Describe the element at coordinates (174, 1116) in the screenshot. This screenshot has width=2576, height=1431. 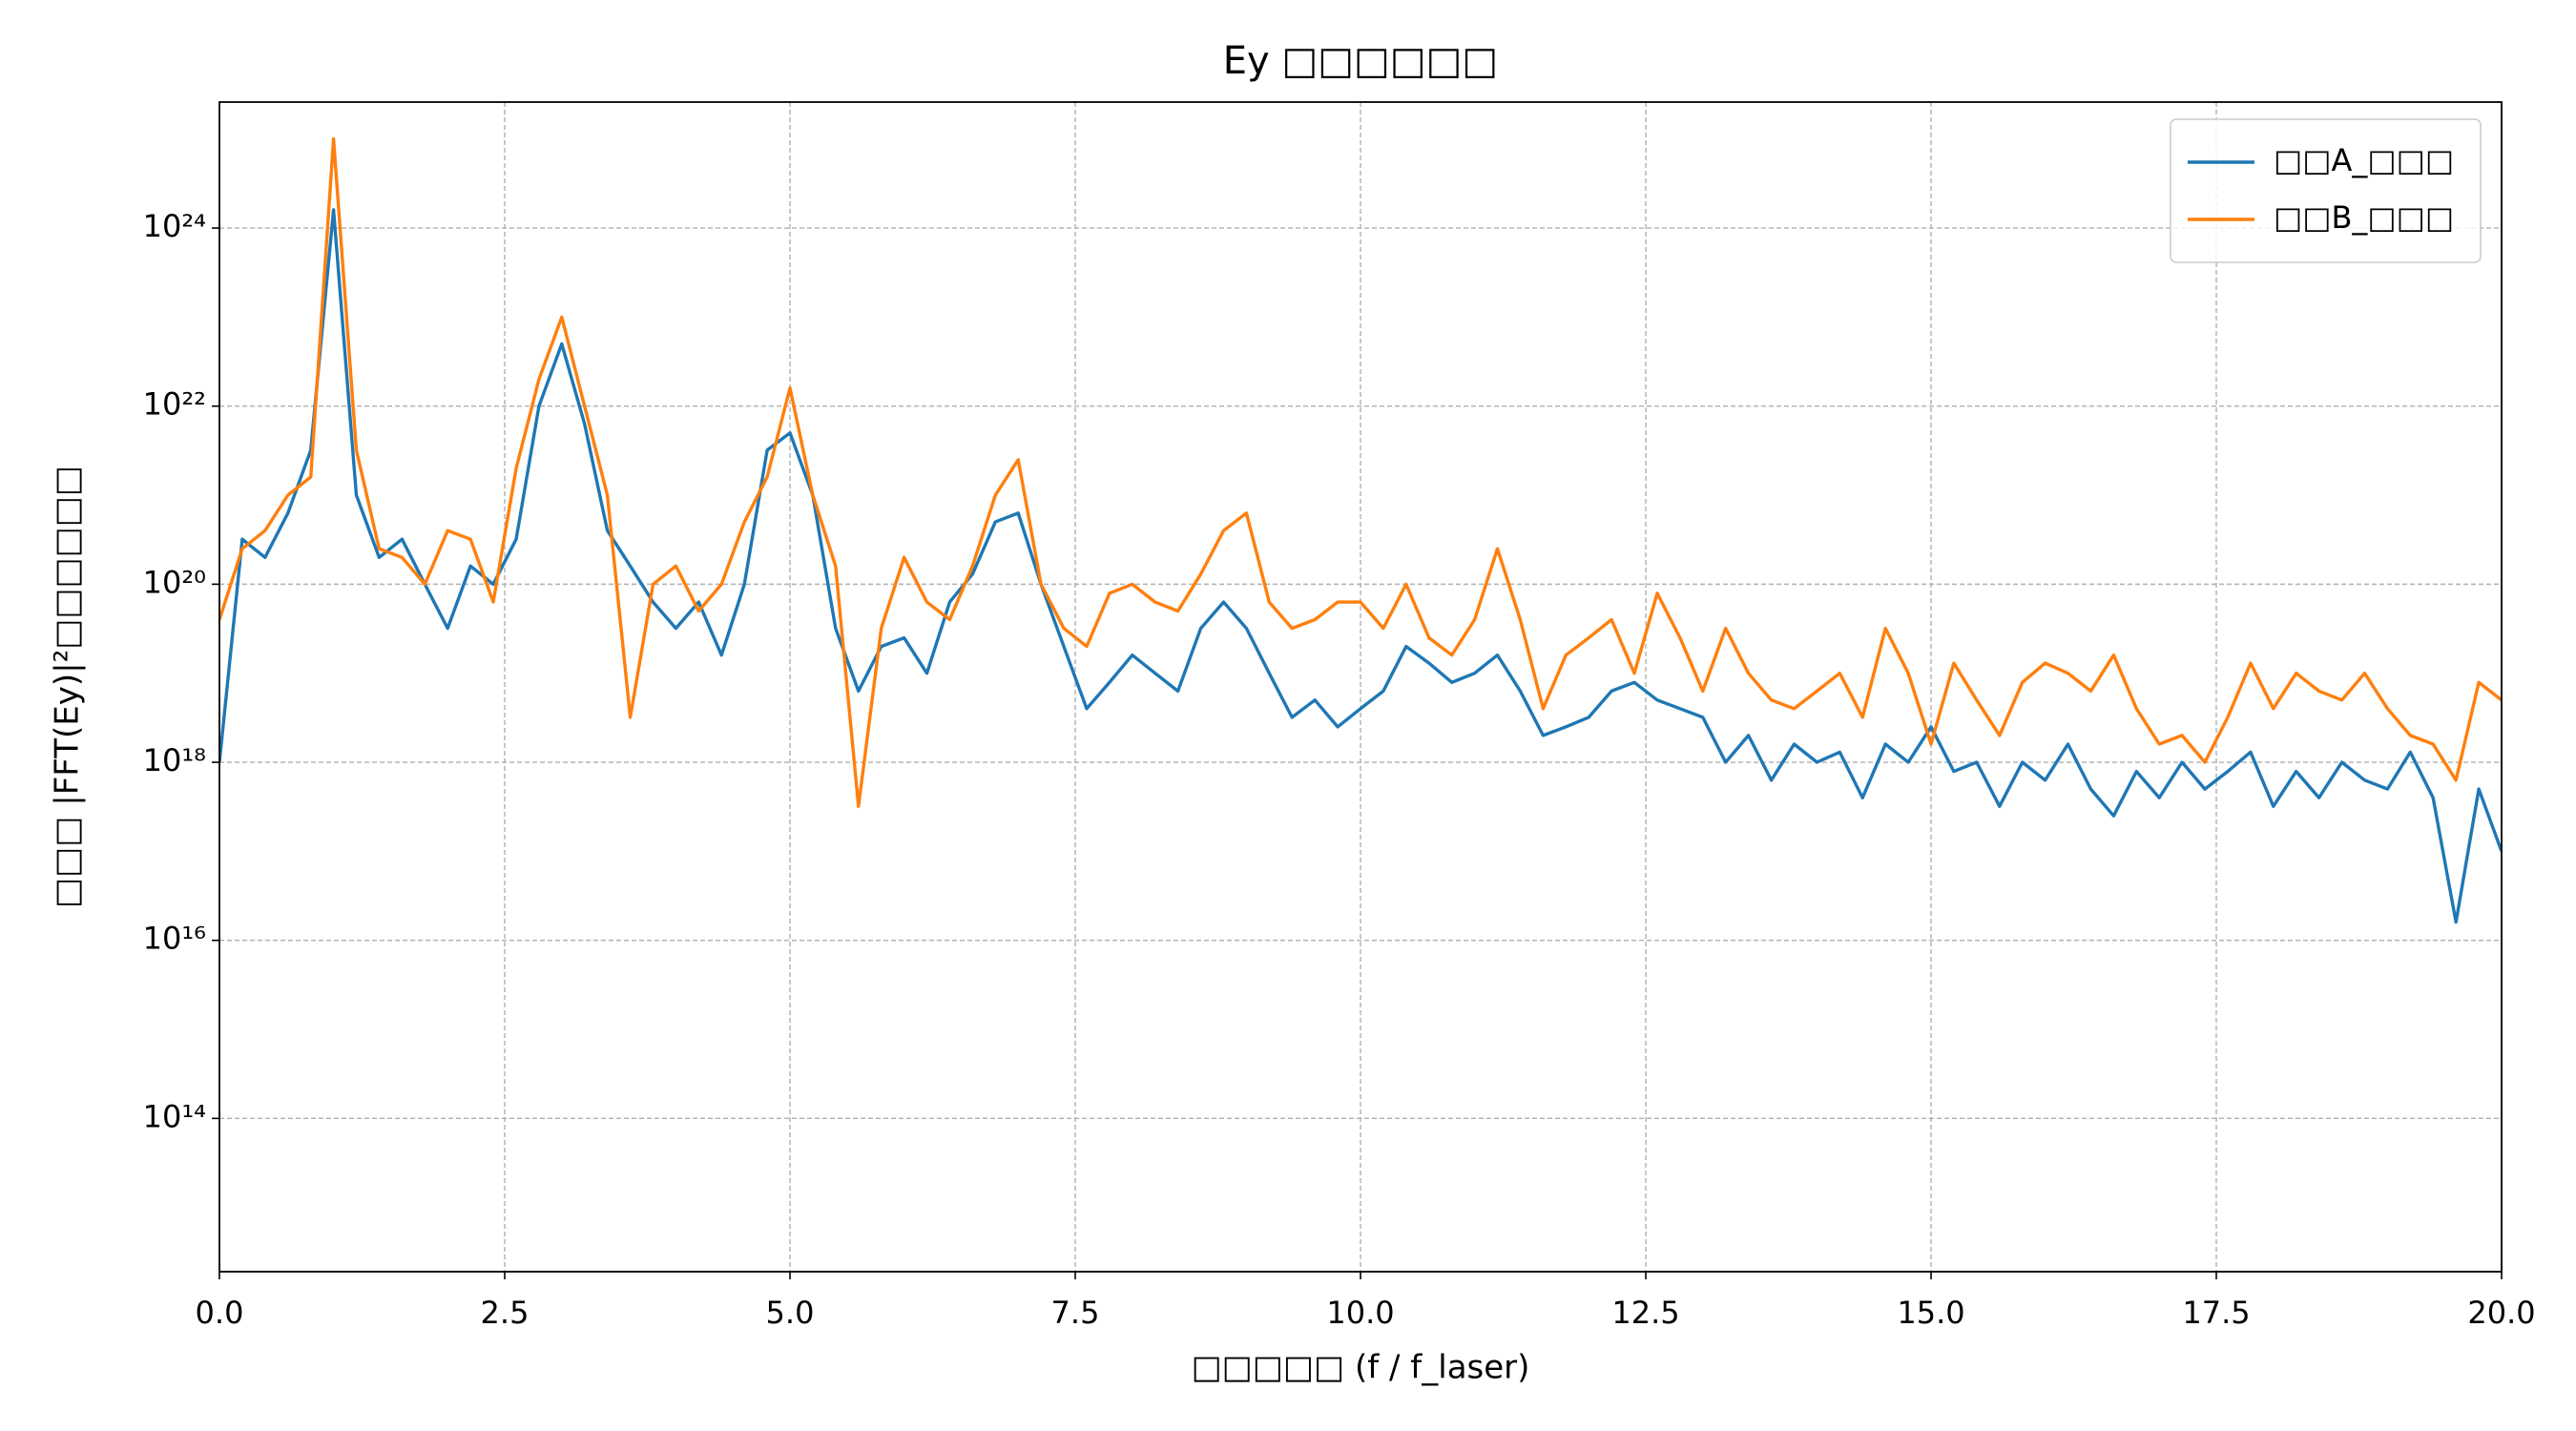
I see `y-tick-label: 10¹⁴` at that location.